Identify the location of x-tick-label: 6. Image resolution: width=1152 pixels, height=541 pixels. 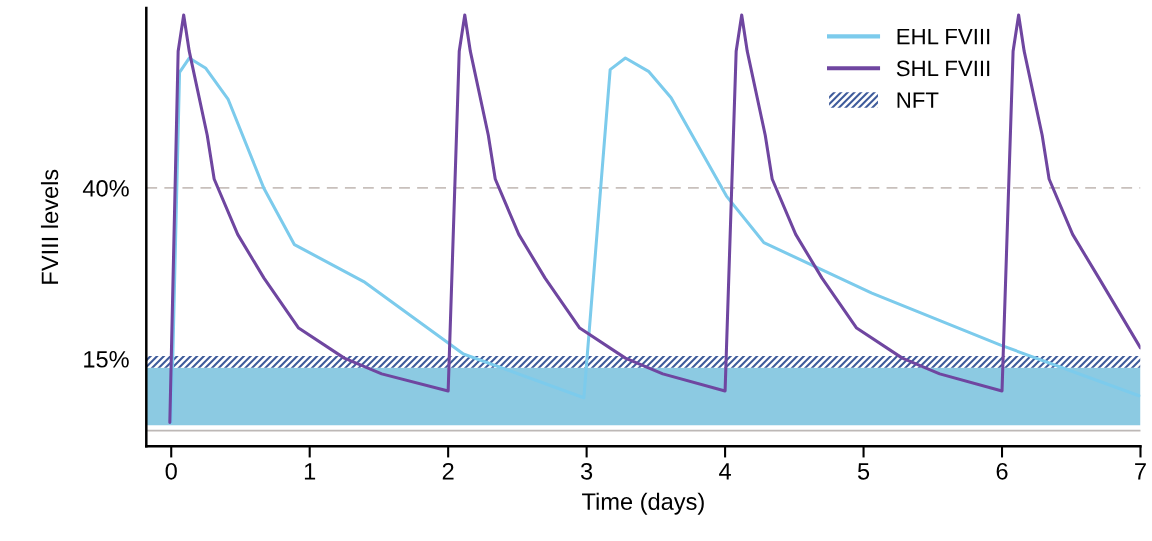
(1002, 471).